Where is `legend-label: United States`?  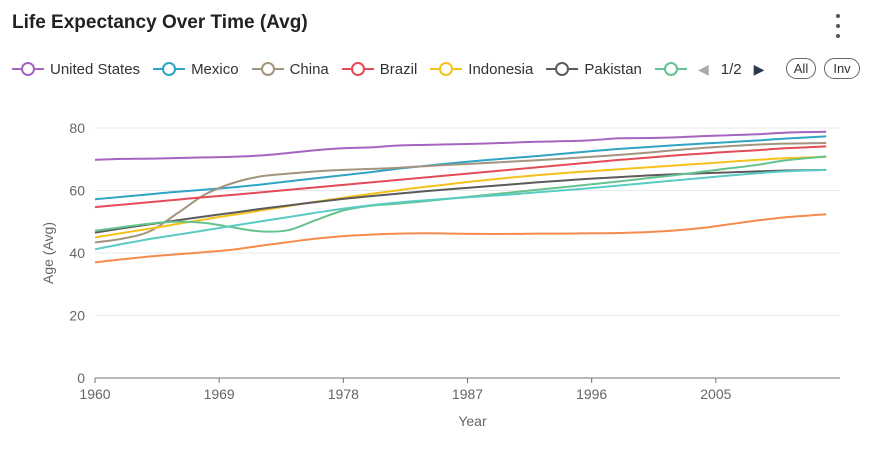 legend-label: United States is located at coordinates (95, 69).